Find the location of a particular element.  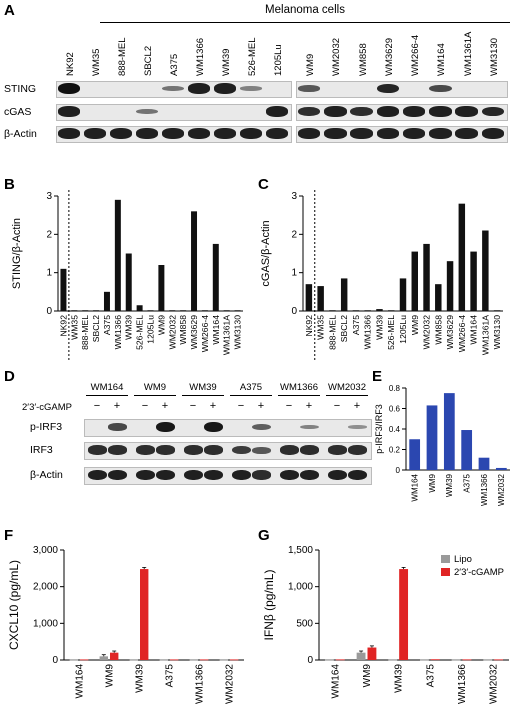

chart-c-xtick-label-wm266-4: WM266-4 is located at coordinates (462, 333).